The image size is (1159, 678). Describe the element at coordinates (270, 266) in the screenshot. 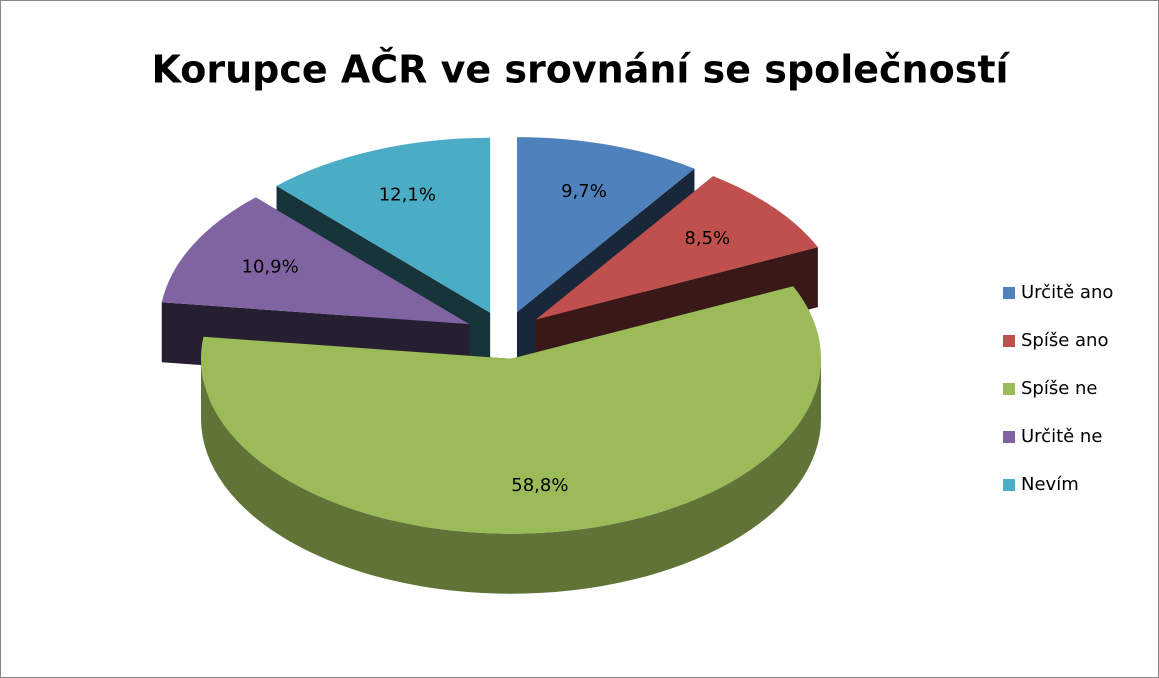

I see `data-label: 10,9%` at that location.